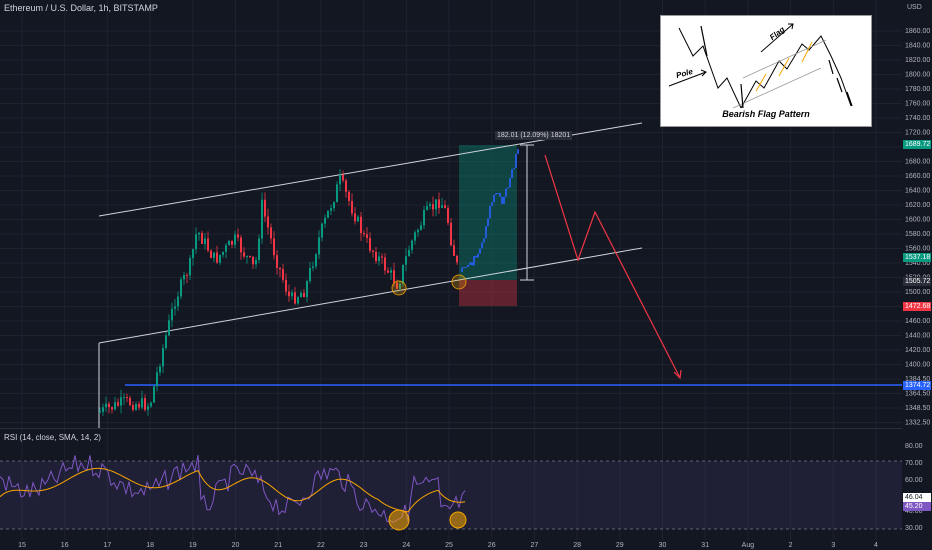  I want to click on time-tick-label: 15, so click(22, 545).